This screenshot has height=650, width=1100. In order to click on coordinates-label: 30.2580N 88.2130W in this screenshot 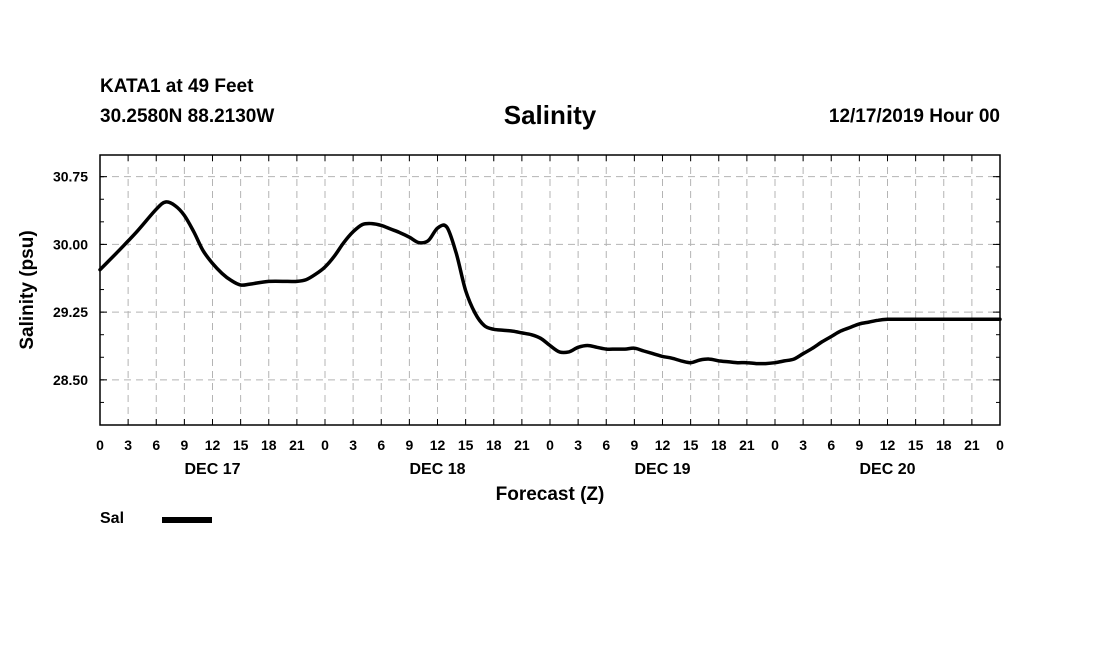, I will do `click(187, 116)`.